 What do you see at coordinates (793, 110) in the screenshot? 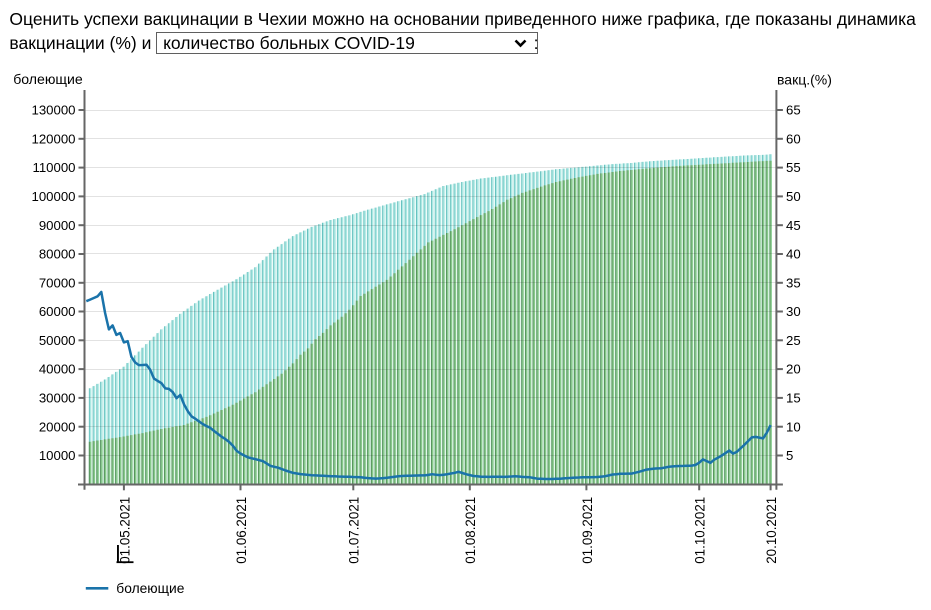
I see `svg-text: 65` at bounding box center [793, 110].